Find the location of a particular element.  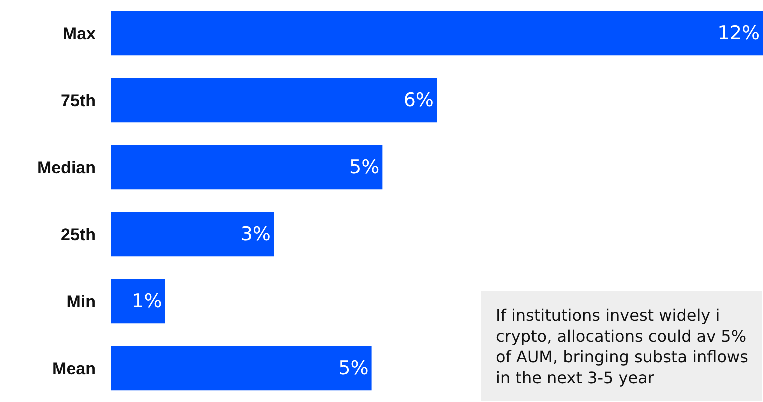

y-tick-label: Min is located at coordinates (81, 302).